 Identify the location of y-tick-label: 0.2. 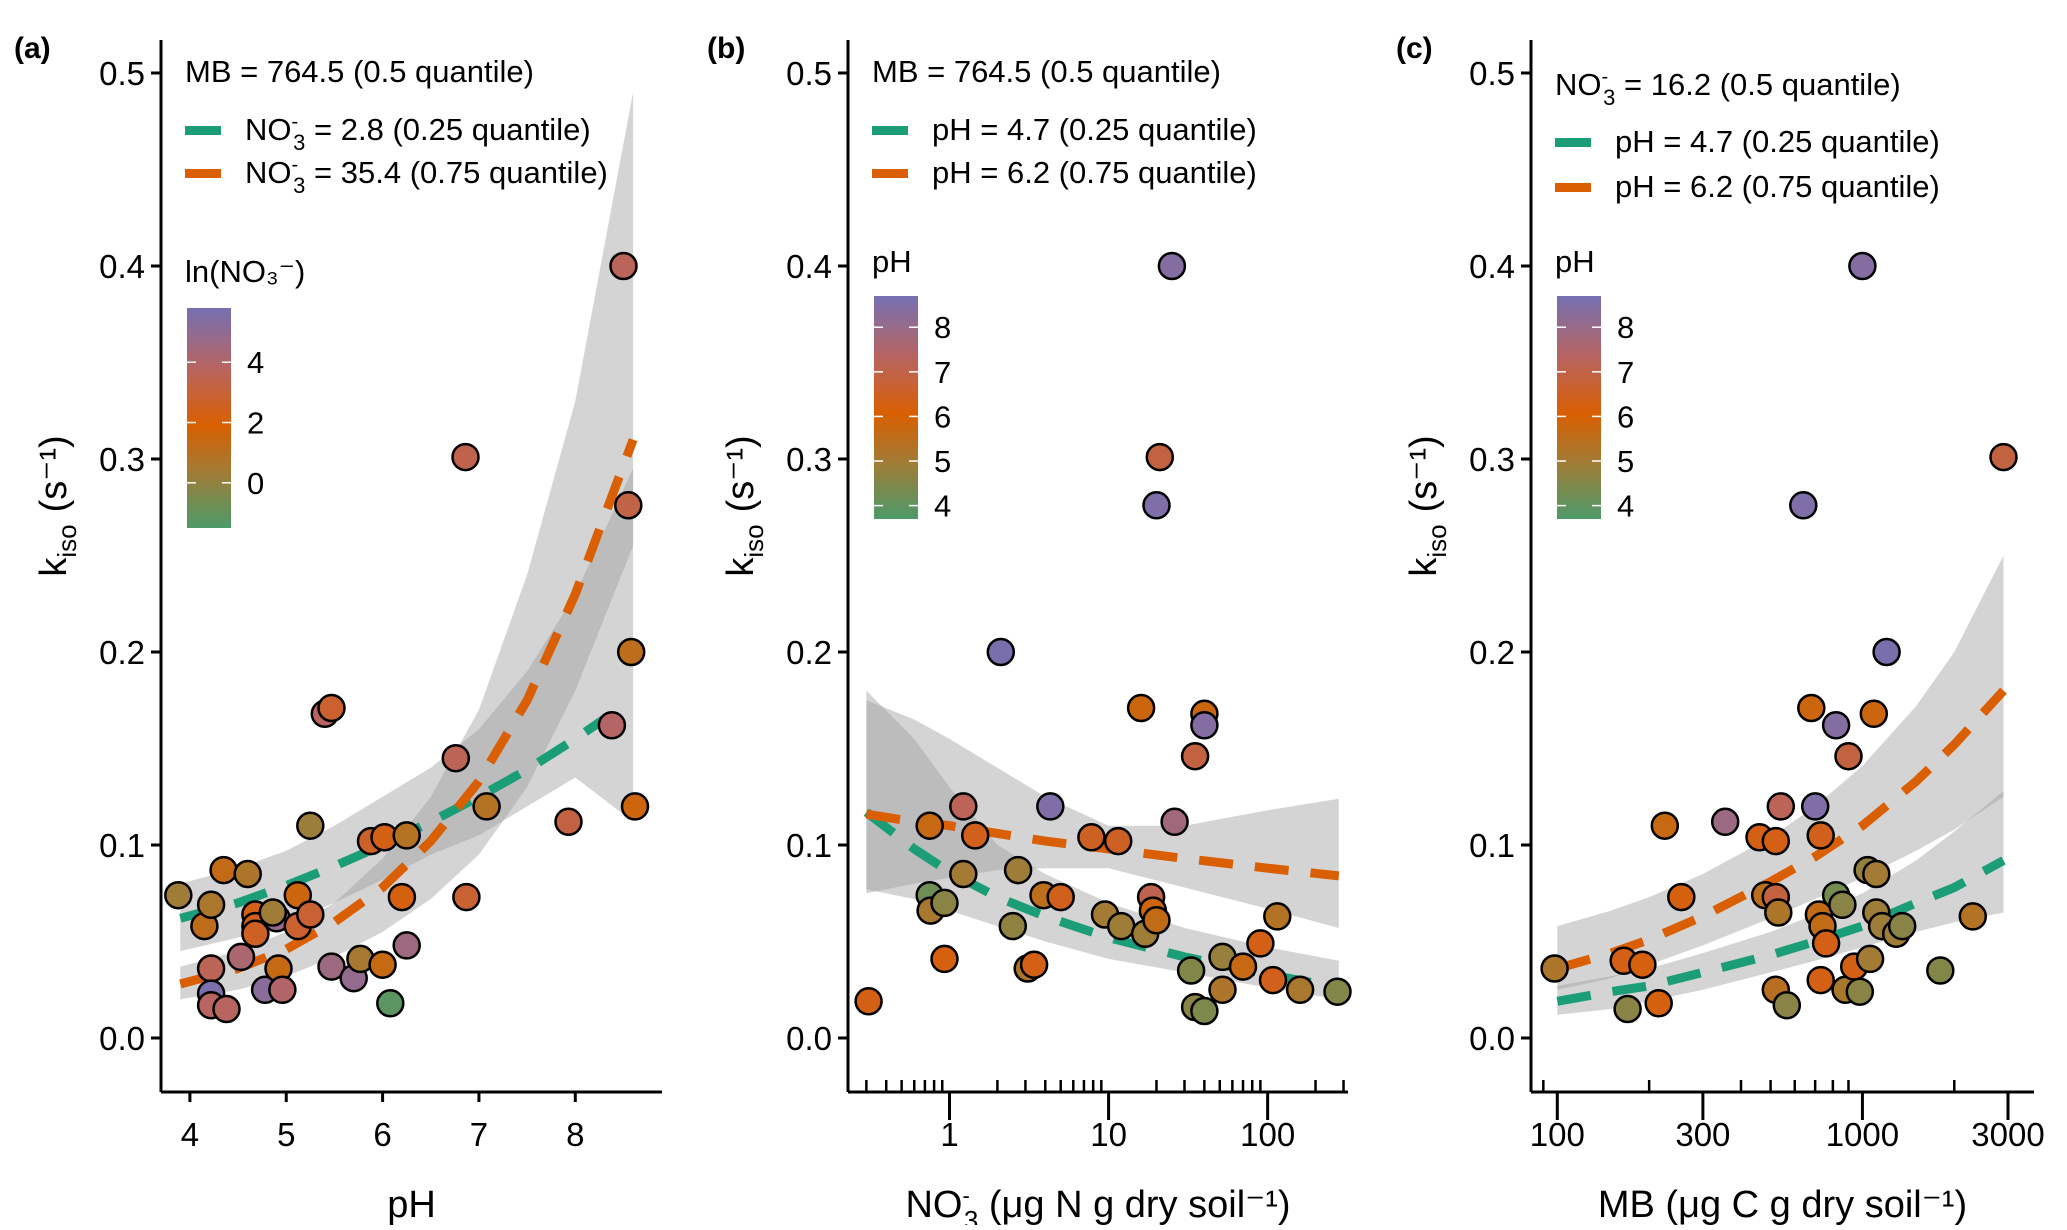
(809, 652).